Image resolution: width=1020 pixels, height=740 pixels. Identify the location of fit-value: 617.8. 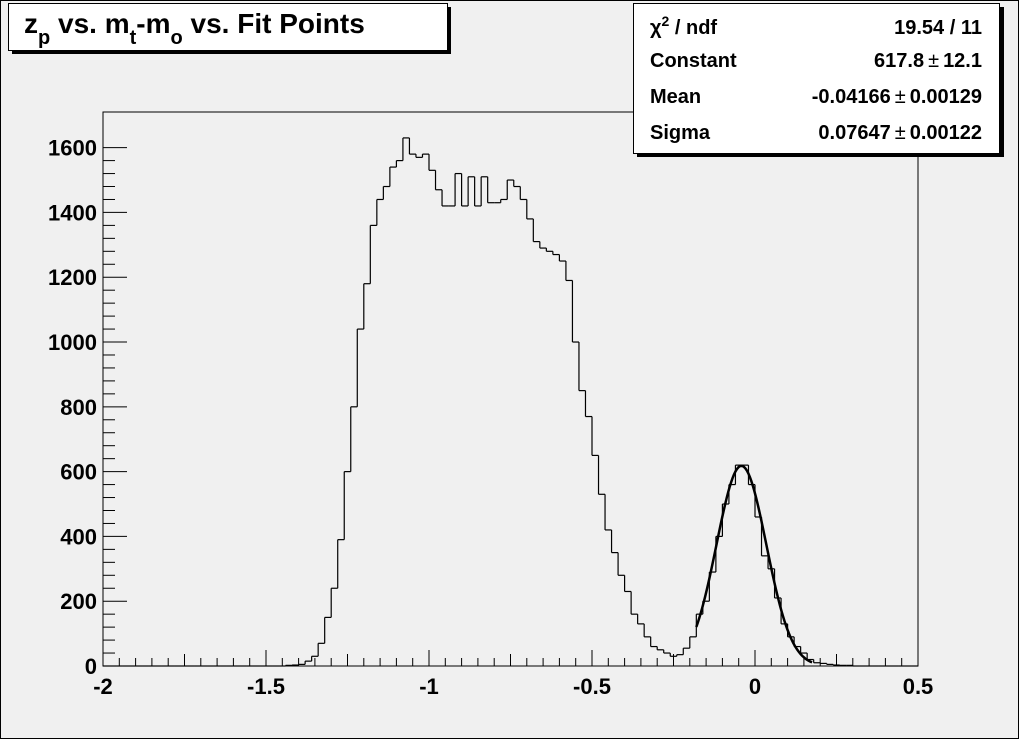
(899, 61).